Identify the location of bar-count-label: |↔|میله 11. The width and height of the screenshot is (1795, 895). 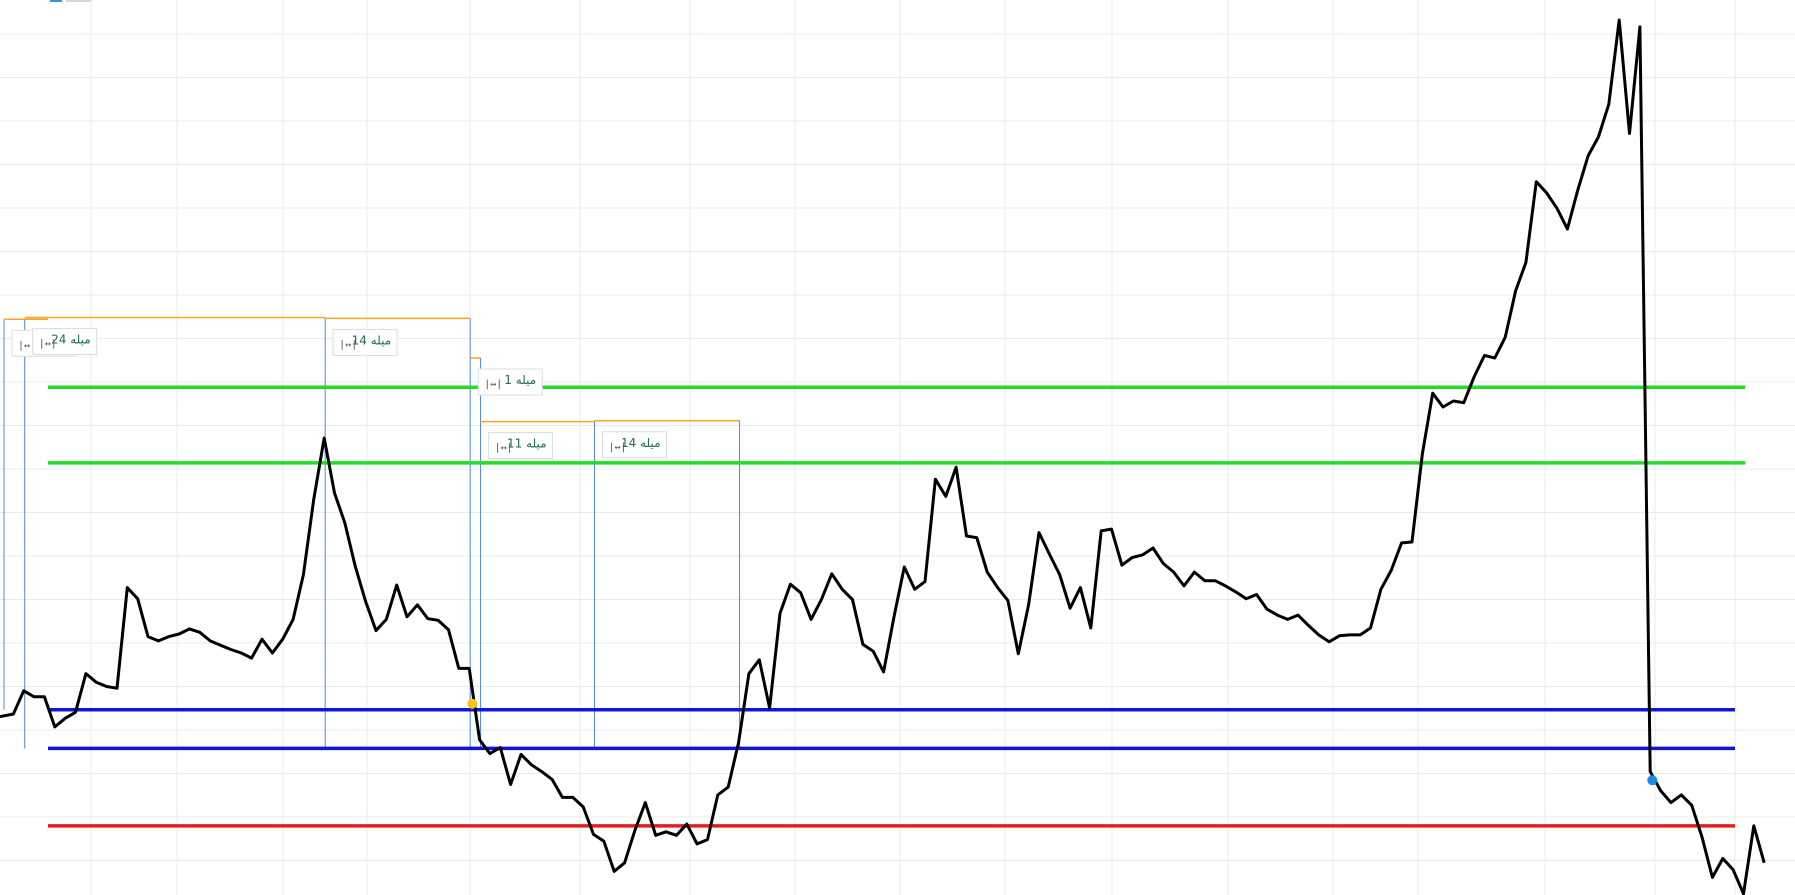
(521, 446).